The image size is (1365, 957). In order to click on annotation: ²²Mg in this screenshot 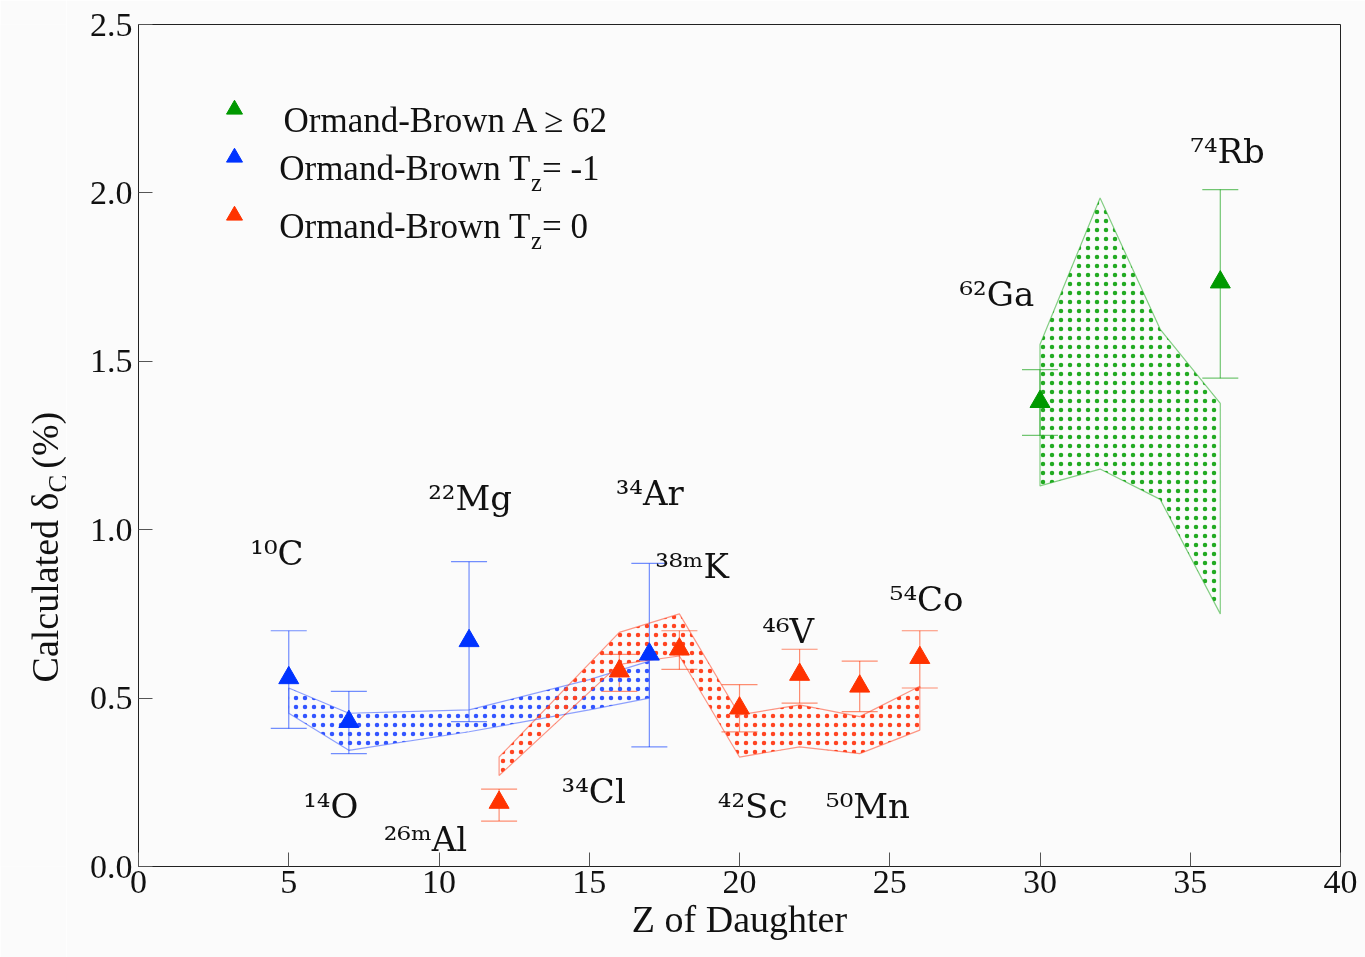, I will do `click(470, 497)`.